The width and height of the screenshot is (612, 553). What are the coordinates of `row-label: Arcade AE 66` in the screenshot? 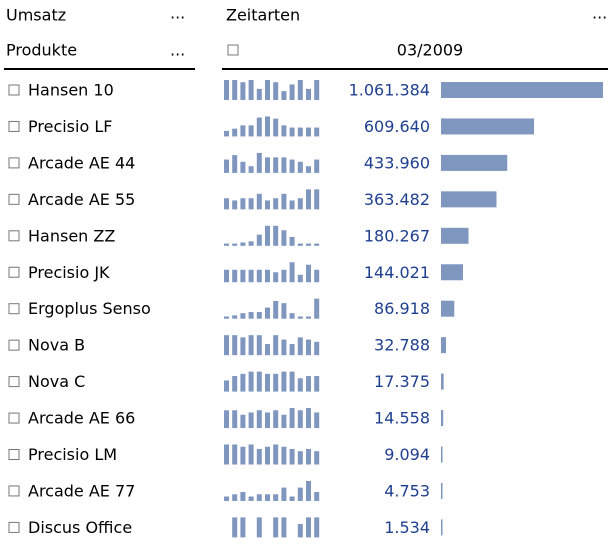 It's located at (81, 418).